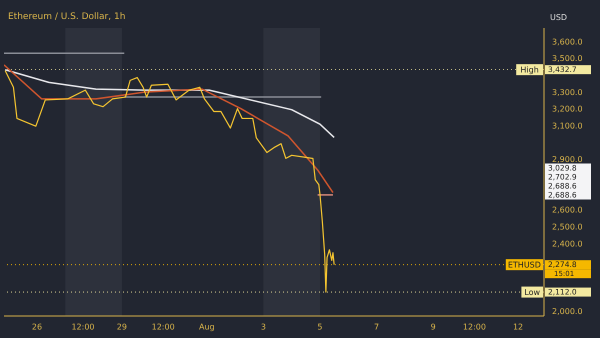  What do you see at coordinates (529, 70) in the screenshot?
I see `ref-line-label: High` at bounding box center [529, 70].